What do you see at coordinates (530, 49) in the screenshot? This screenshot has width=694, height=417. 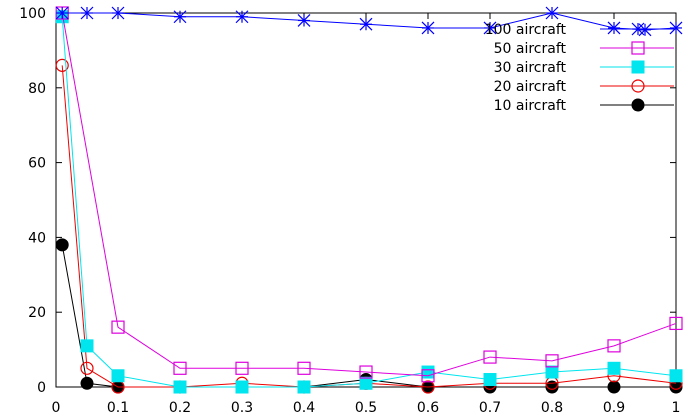 I see `legend-label: 50 aircraft` at bounding box center [530, 49].